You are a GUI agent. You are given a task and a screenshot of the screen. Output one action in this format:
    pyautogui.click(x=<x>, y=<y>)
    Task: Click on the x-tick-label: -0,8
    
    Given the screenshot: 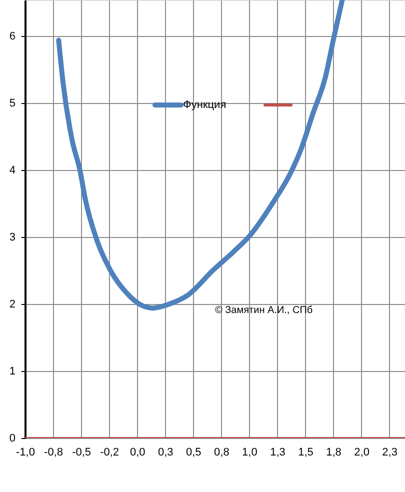 What is the action you would take?
    pyautogui.click(x=54, y=452)
    